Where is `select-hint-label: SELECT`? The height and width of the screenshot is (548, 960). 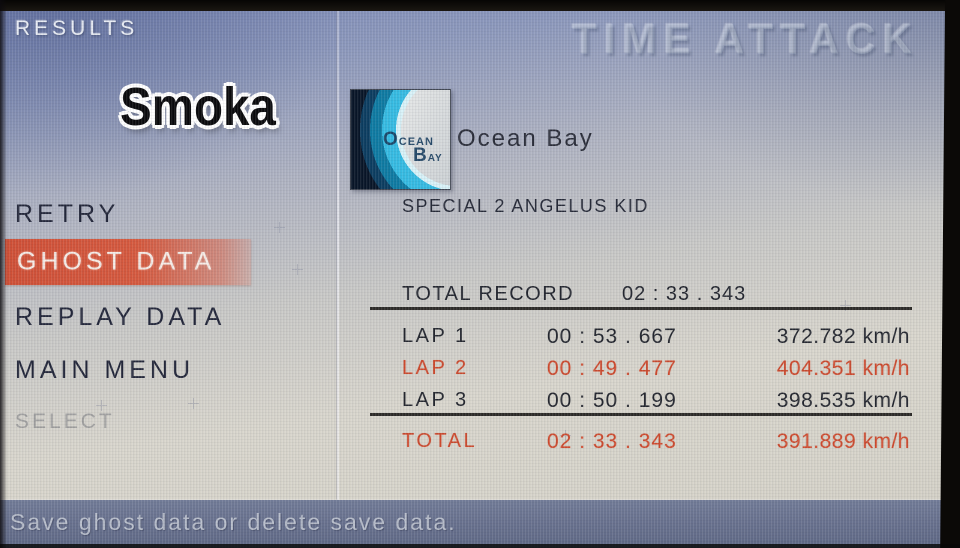
select-hint-label: SELECT is located at coordinates (65, 421).